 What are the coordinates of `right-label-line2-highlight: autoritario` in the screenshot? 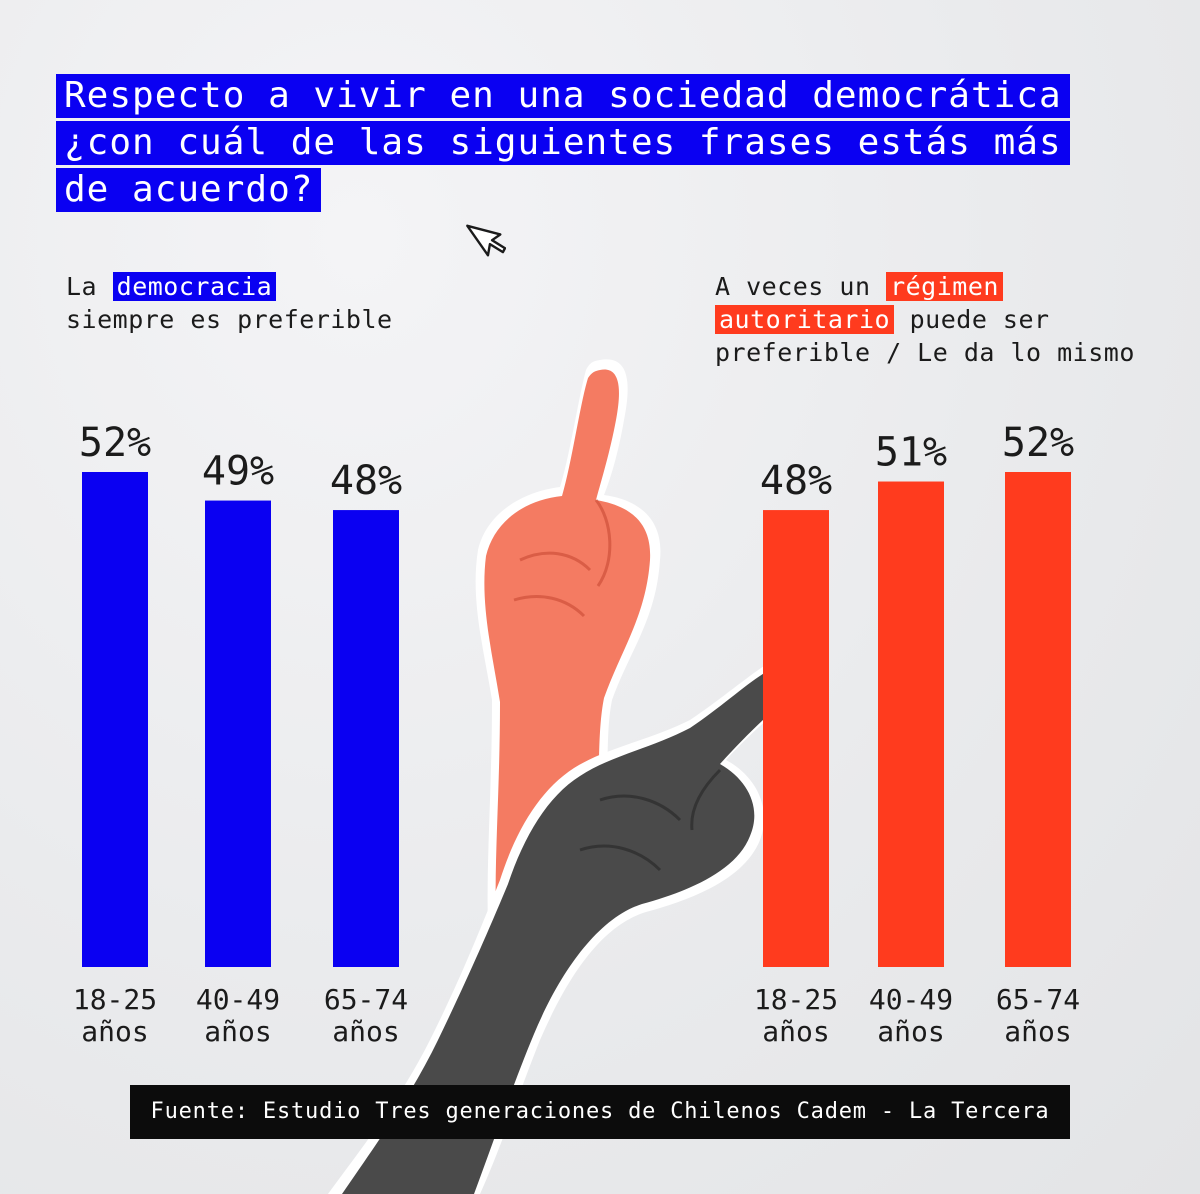 It's located at (805, 319).